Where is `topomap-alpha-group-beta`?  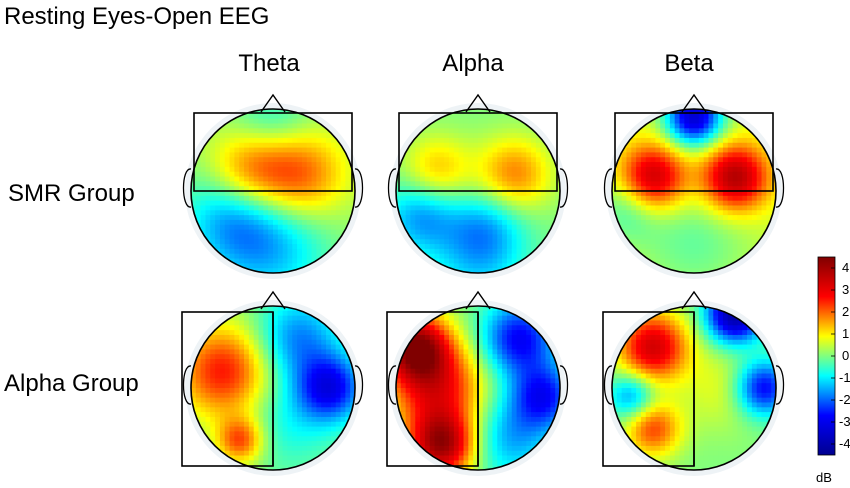
topomap-alpha-group-beta is located at coordinates (693, 383).